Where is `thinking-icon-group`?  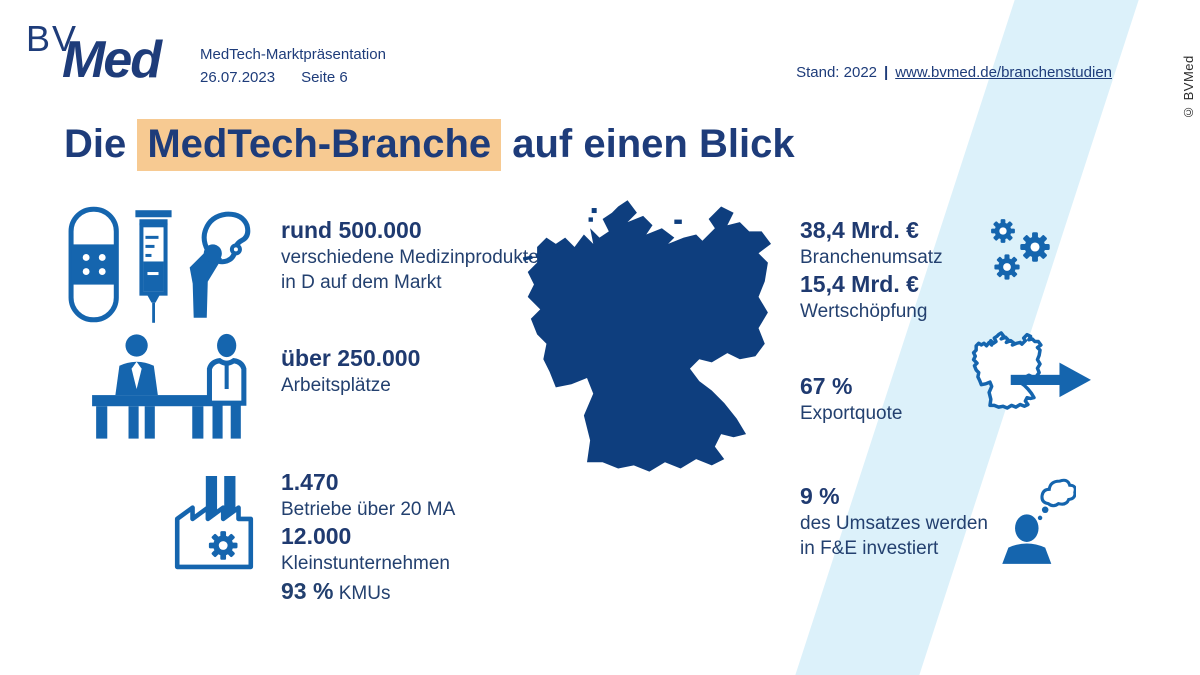 thinking-icon-group is located at coordinates (1037, 521).